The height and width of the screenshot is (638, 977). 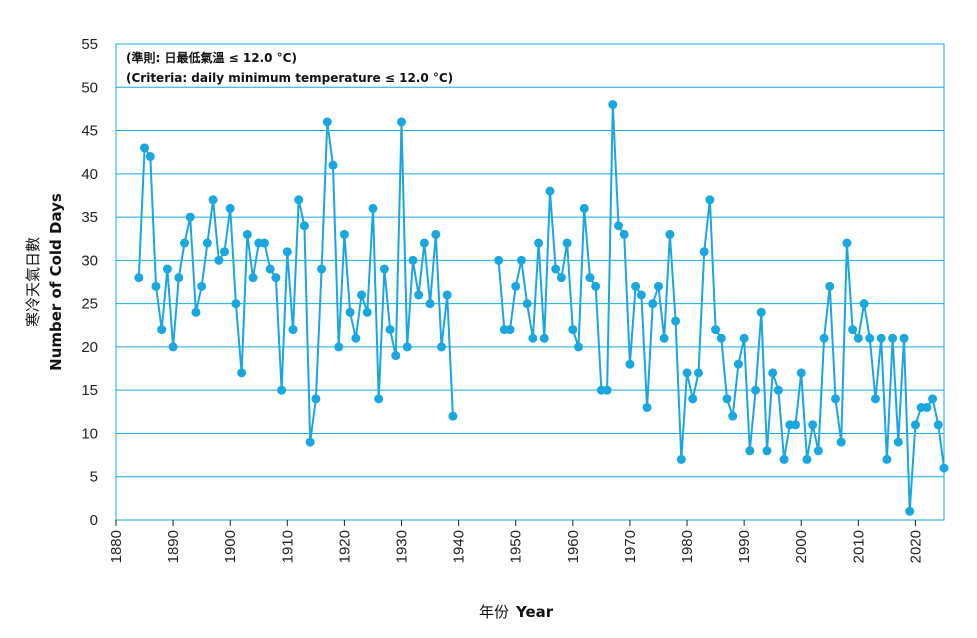 I want to click on data-point-1914, so click(x=310, y=442).